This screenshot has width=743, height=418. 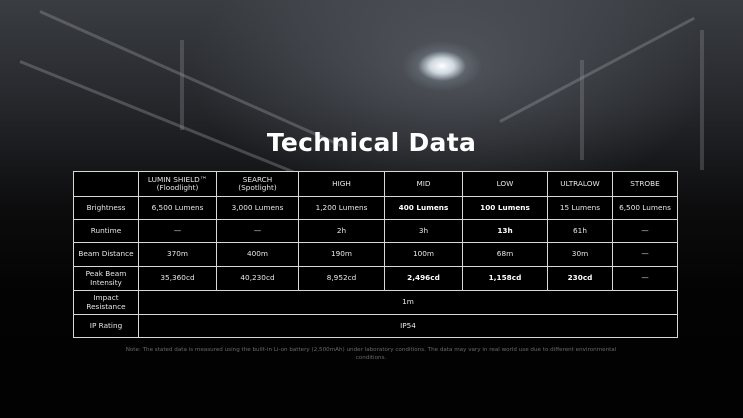 What do you see at coordinates (177, 184) in the screenshot?
I see `header-lumin-shield: LUMIN SHIELD™ (Floodlight)` at bounding box center [177, 184].